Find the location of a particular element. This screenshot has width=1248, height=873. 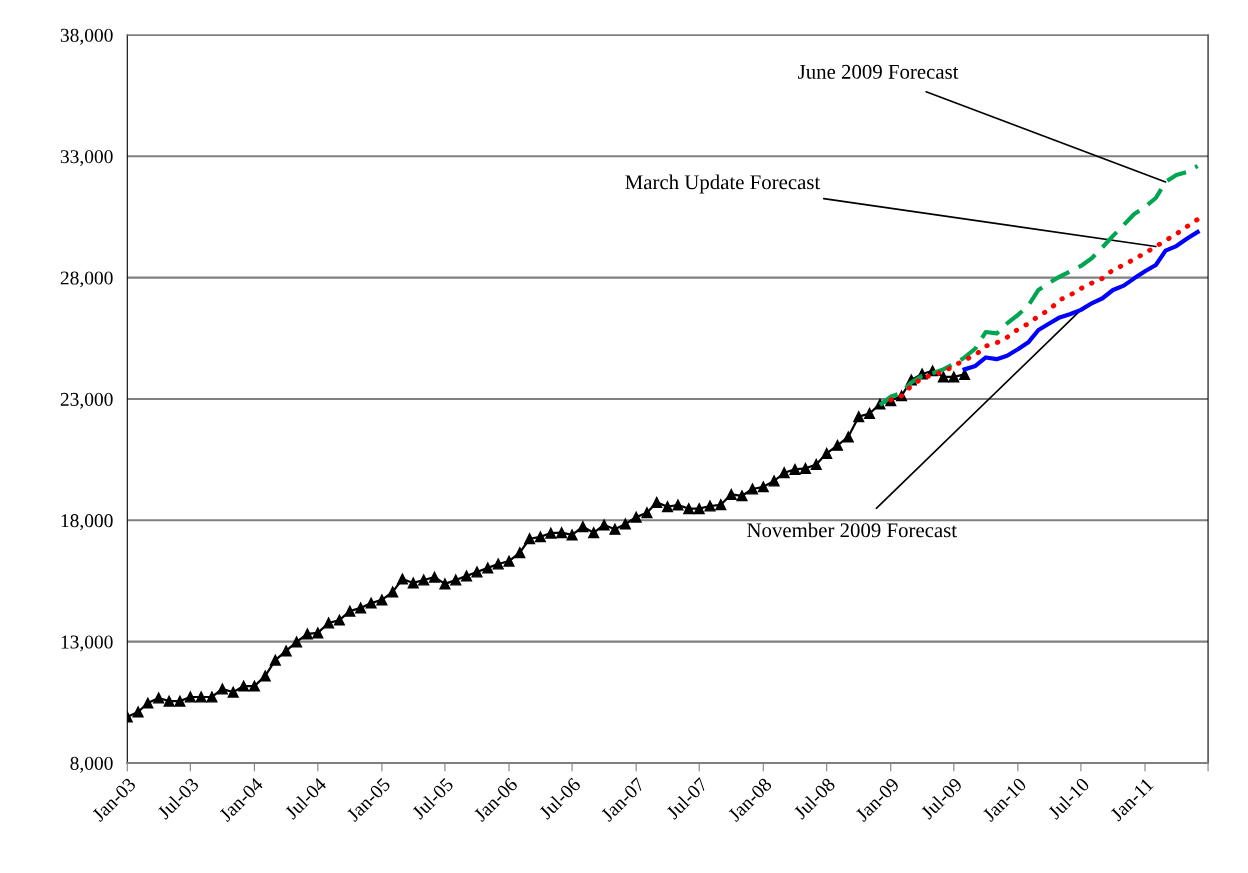

y-tick-label: 23,000 is located at coordinates (86, 400).